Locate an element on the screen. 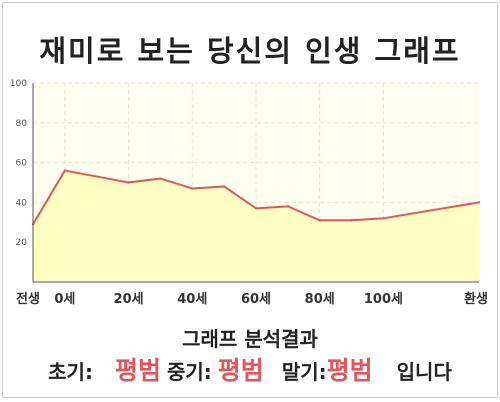  y-tick-label: 40 is located at coordinates (22, 203).